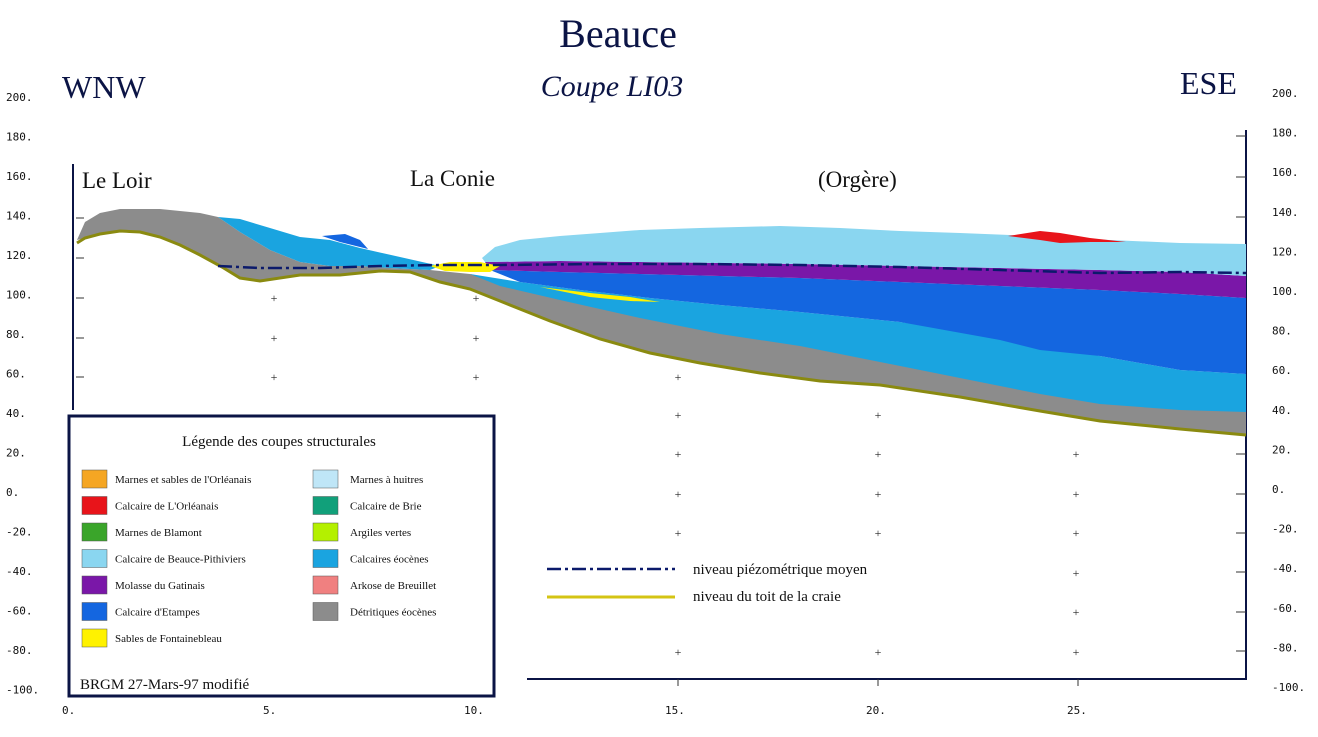 The height and width of the screenshot is (737, 1318). Describe the element at coordinates (386, 507) in the screenshot. I see `legend-label: Calcaire de Brie` at that location.